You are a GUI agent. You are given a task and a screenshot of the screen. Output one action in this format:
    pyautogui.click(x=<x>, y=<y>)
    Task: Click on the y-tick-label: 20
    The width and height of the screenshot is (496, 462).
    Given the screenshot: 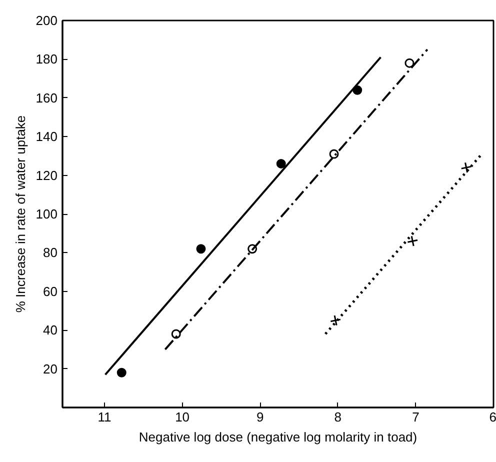 What is the action you would take?
    pyautogui.click(x=50, y=368)
    